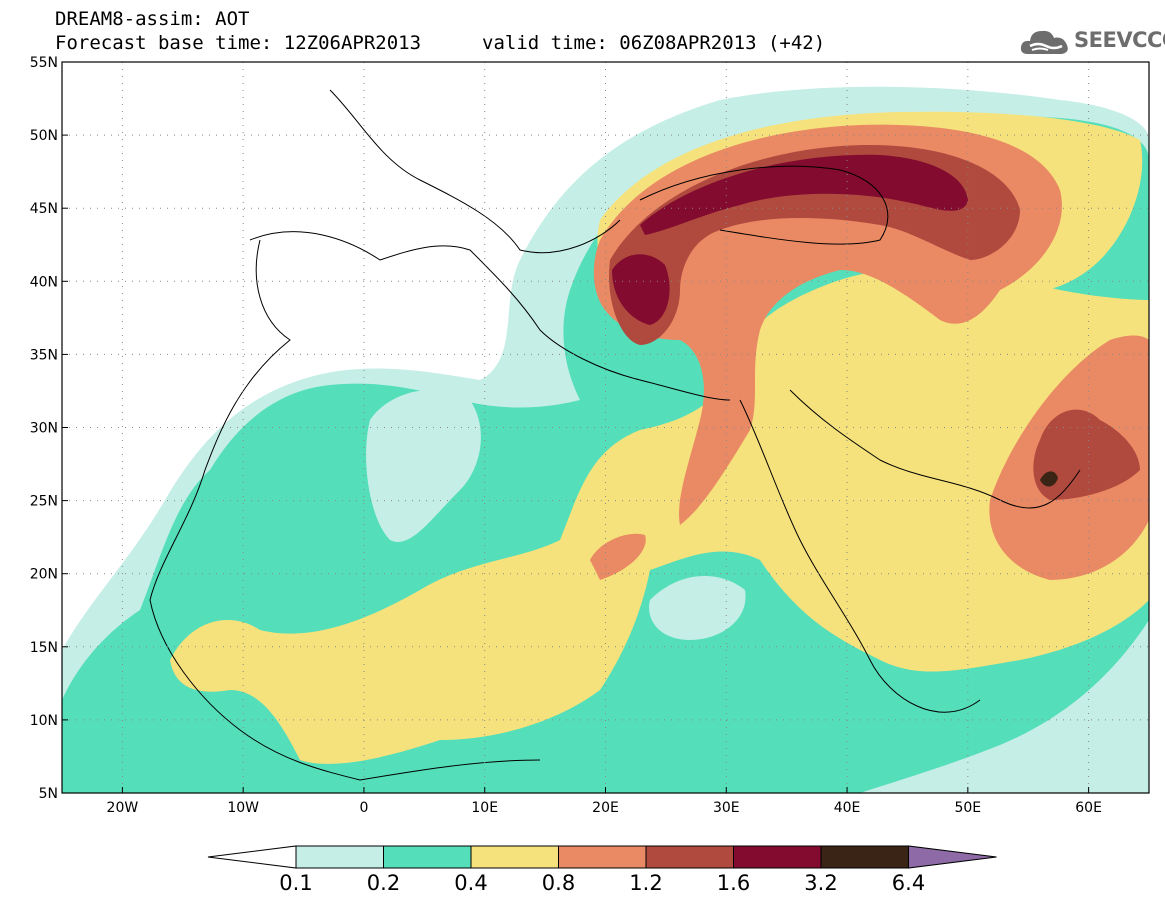 This screenshot has width=1165, height=905. What do you see at coordinates (44, 63) in the screenshot?
I see `ytick-label: 55N` at bounding box center [44, 63].